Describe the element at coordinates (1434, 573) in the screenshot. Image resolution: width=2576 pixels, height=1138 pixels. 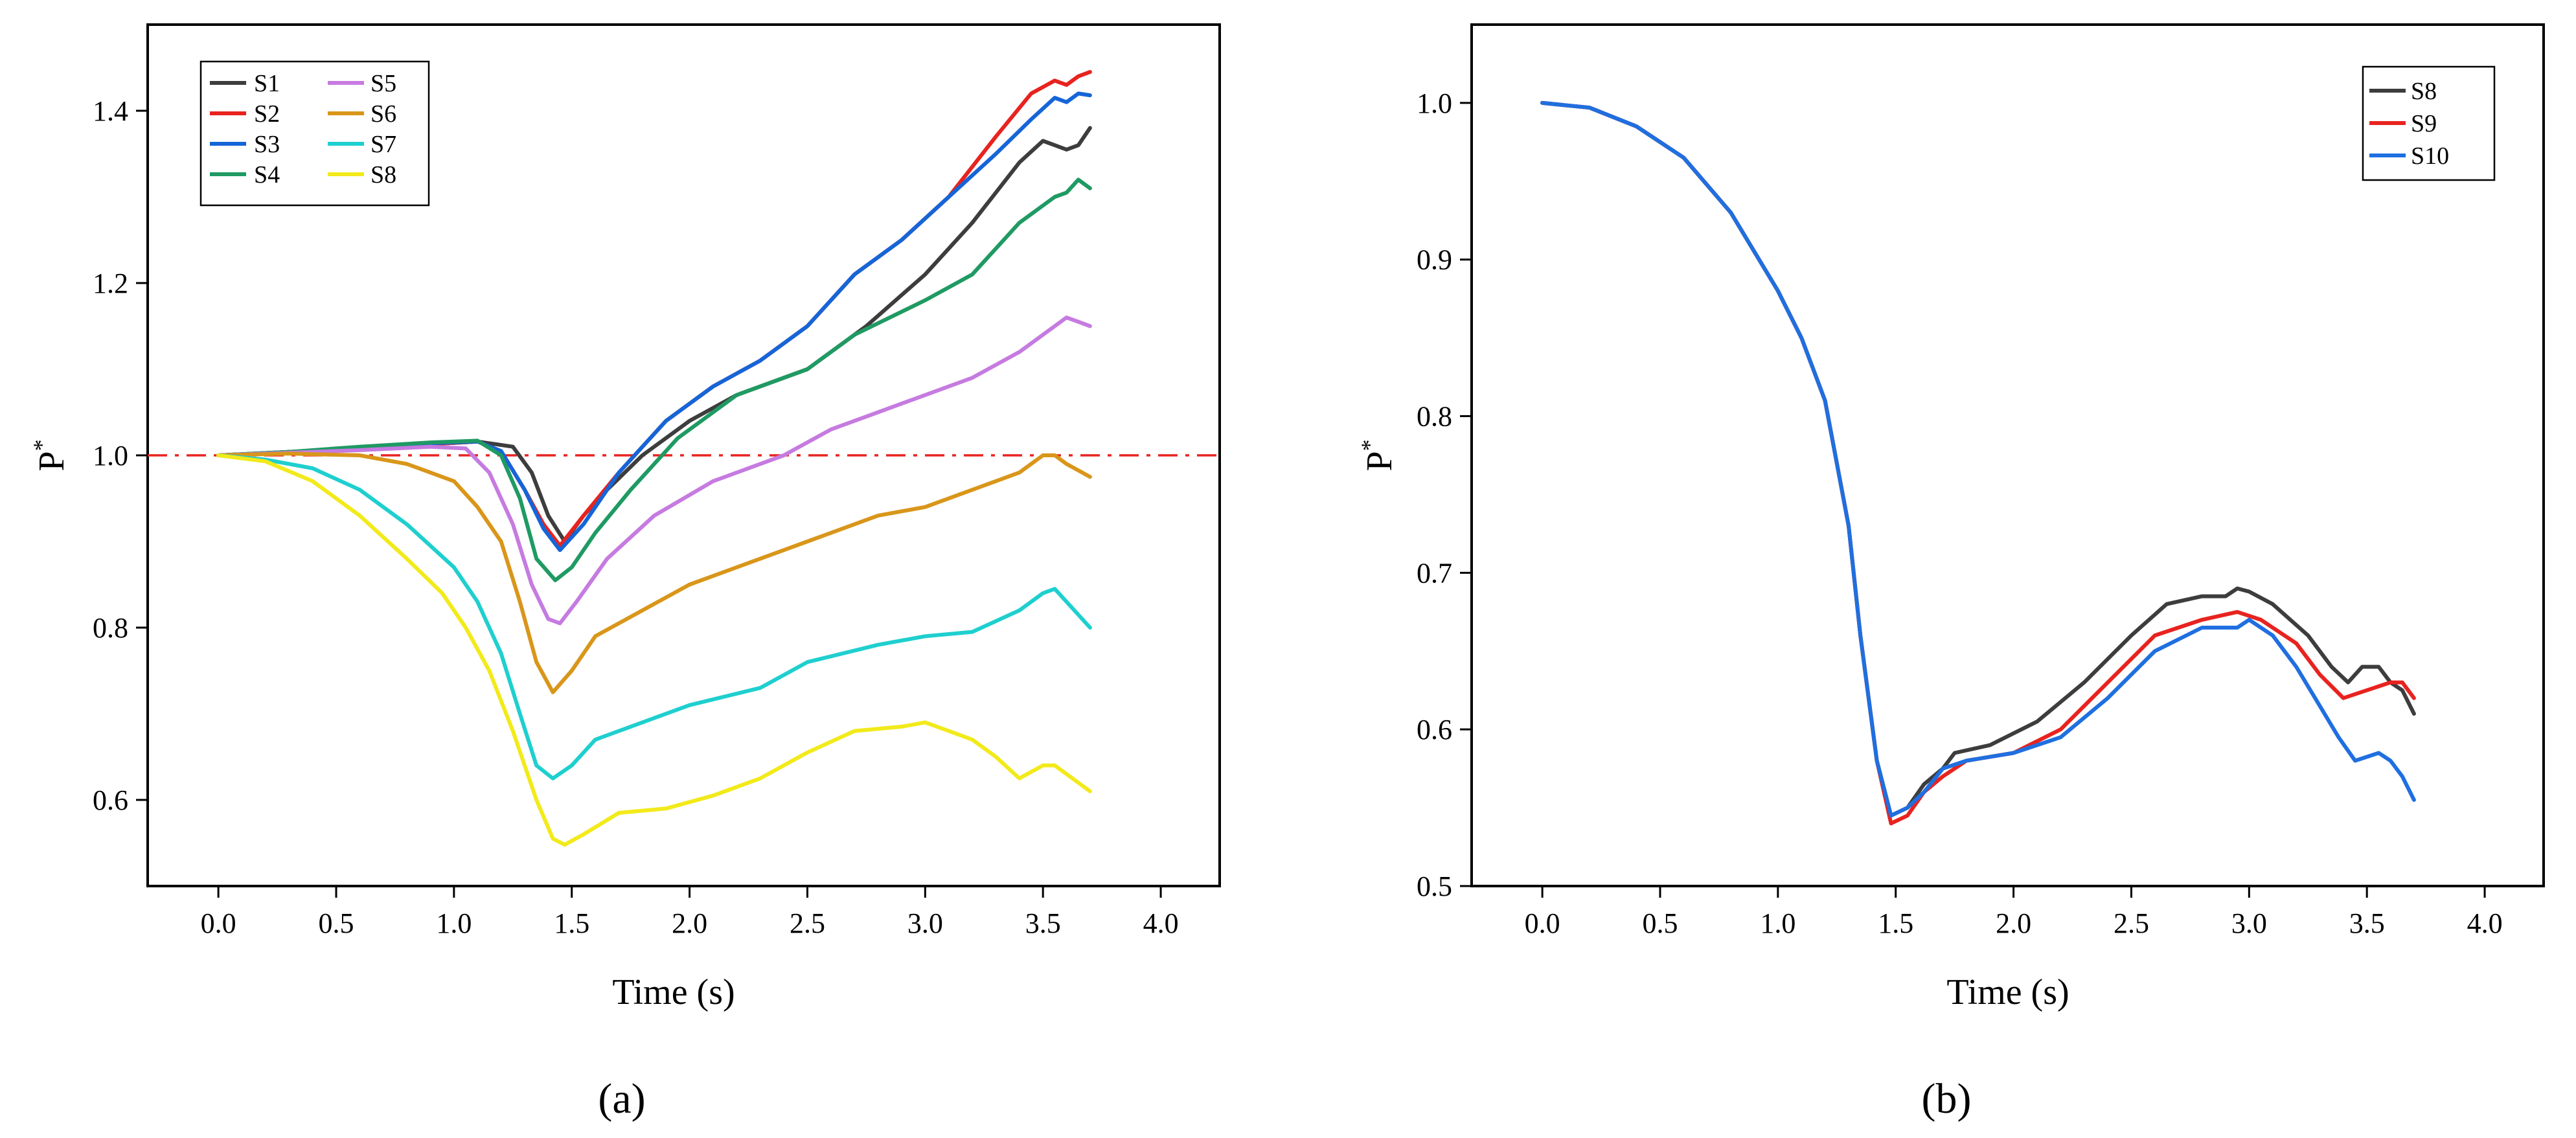
I see `y-tick-label: 0.7` at that location.